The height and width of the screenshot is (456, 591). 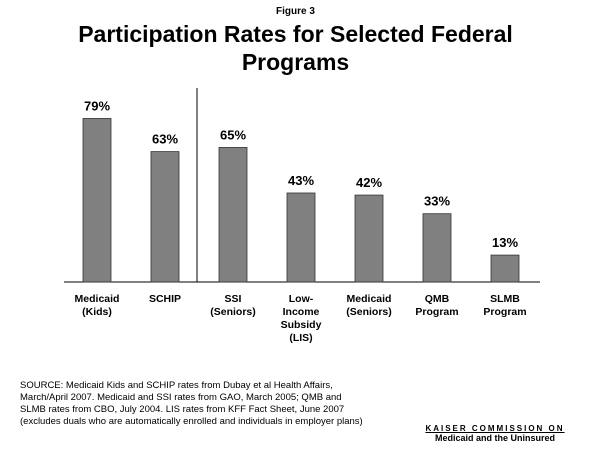 I want to click on label-line: (Kids), so click(x=97, y=312).